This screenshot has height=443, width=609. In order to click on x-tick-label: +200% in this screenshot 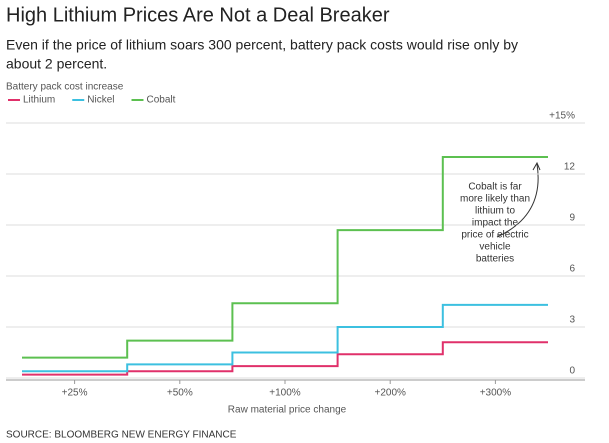, I will do `click(390, 393)`.